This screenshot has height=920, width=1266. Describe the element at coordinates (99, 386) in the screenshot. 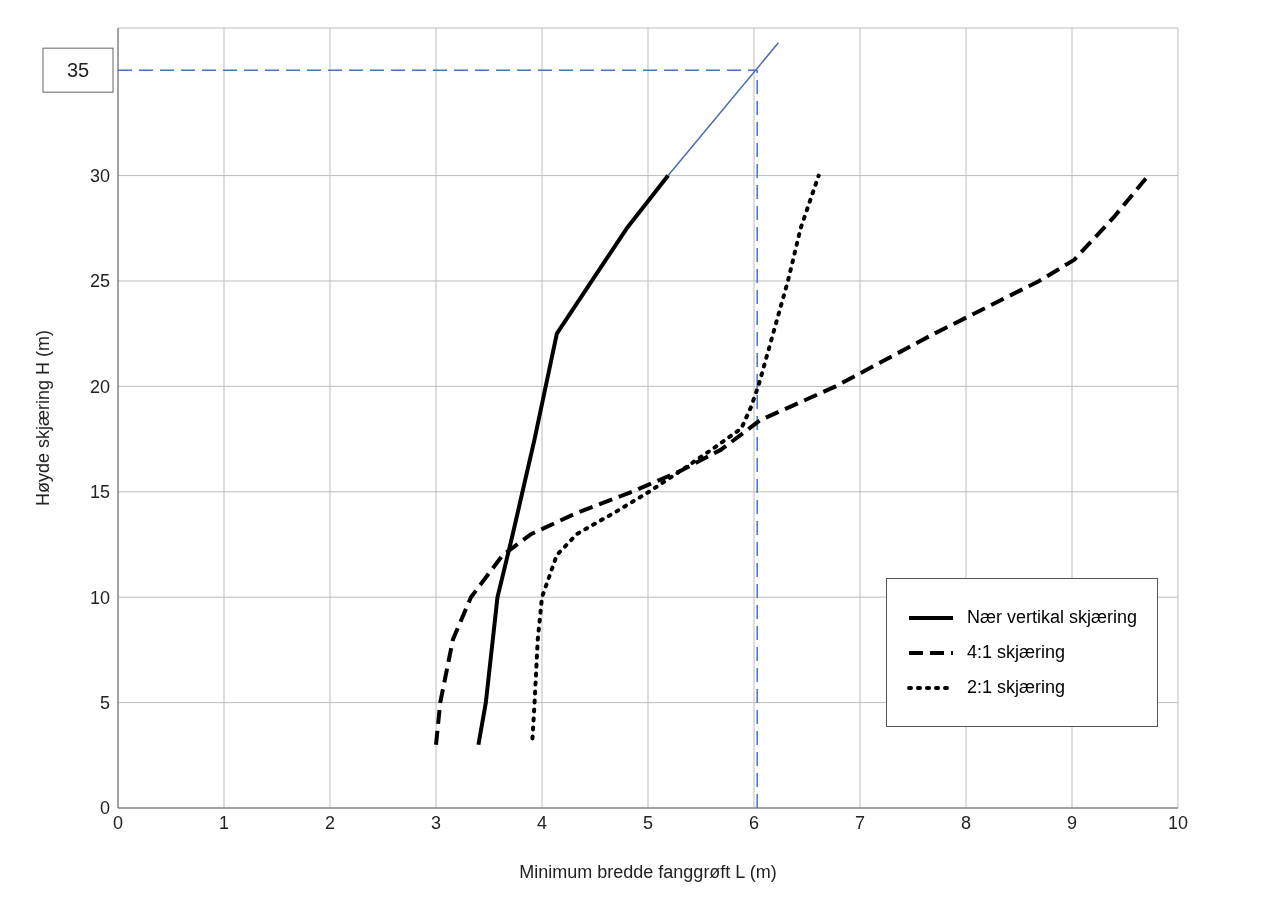

I see `y-tick-label: 20` at that location.